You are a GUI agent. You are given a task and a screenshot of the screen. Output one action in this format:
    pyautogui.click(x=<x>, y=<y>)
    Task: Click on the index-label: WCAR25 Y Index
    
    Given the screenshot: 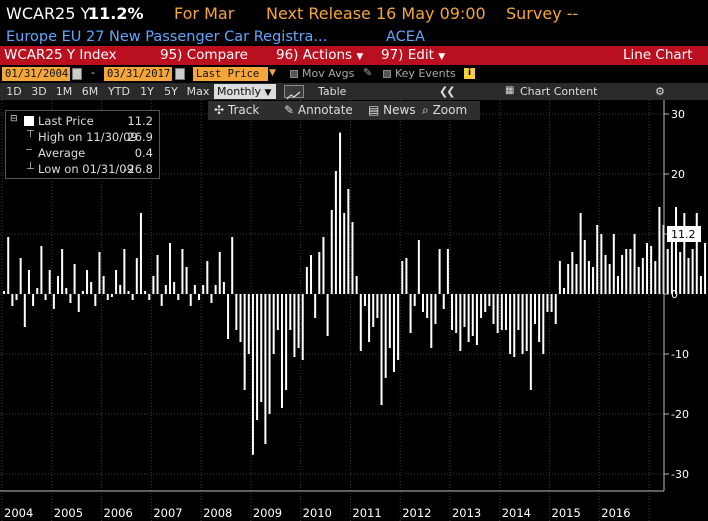 What is the action you would take?
    pyautogui.click(x=60, y=55)
    